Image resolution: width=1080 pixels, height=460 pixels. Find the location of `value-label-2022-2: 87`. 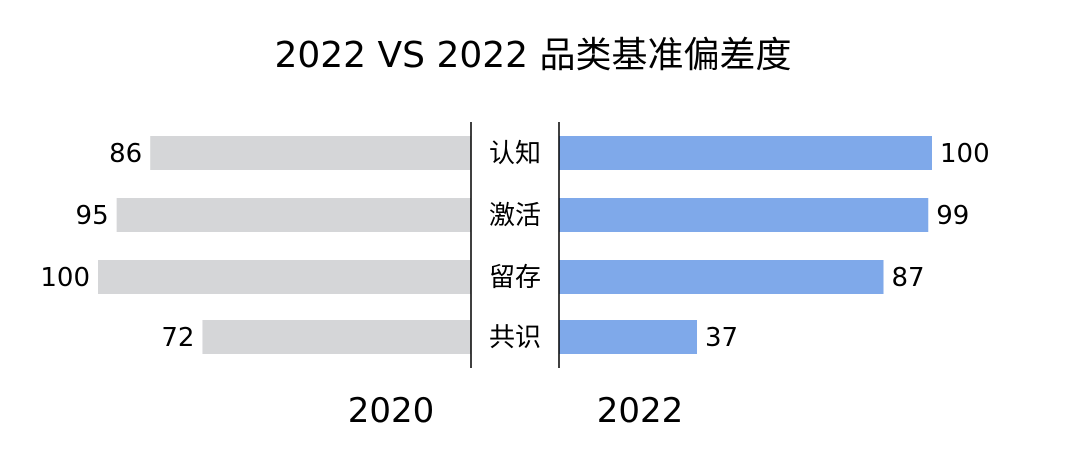

value-label-2022-2: 87 is located at coordinates (908, 278).